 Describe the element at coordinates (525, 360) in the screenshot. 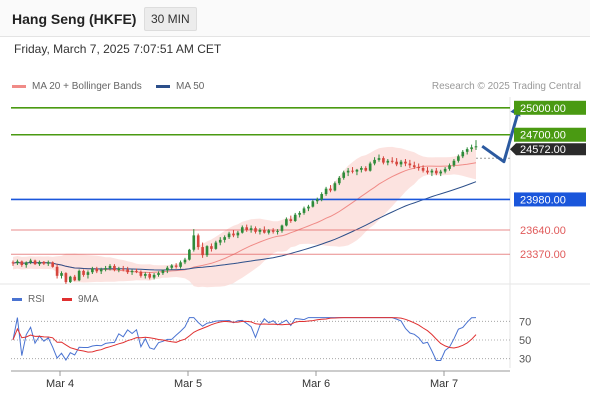

I see `rsi-tick-label: 30` at that location.